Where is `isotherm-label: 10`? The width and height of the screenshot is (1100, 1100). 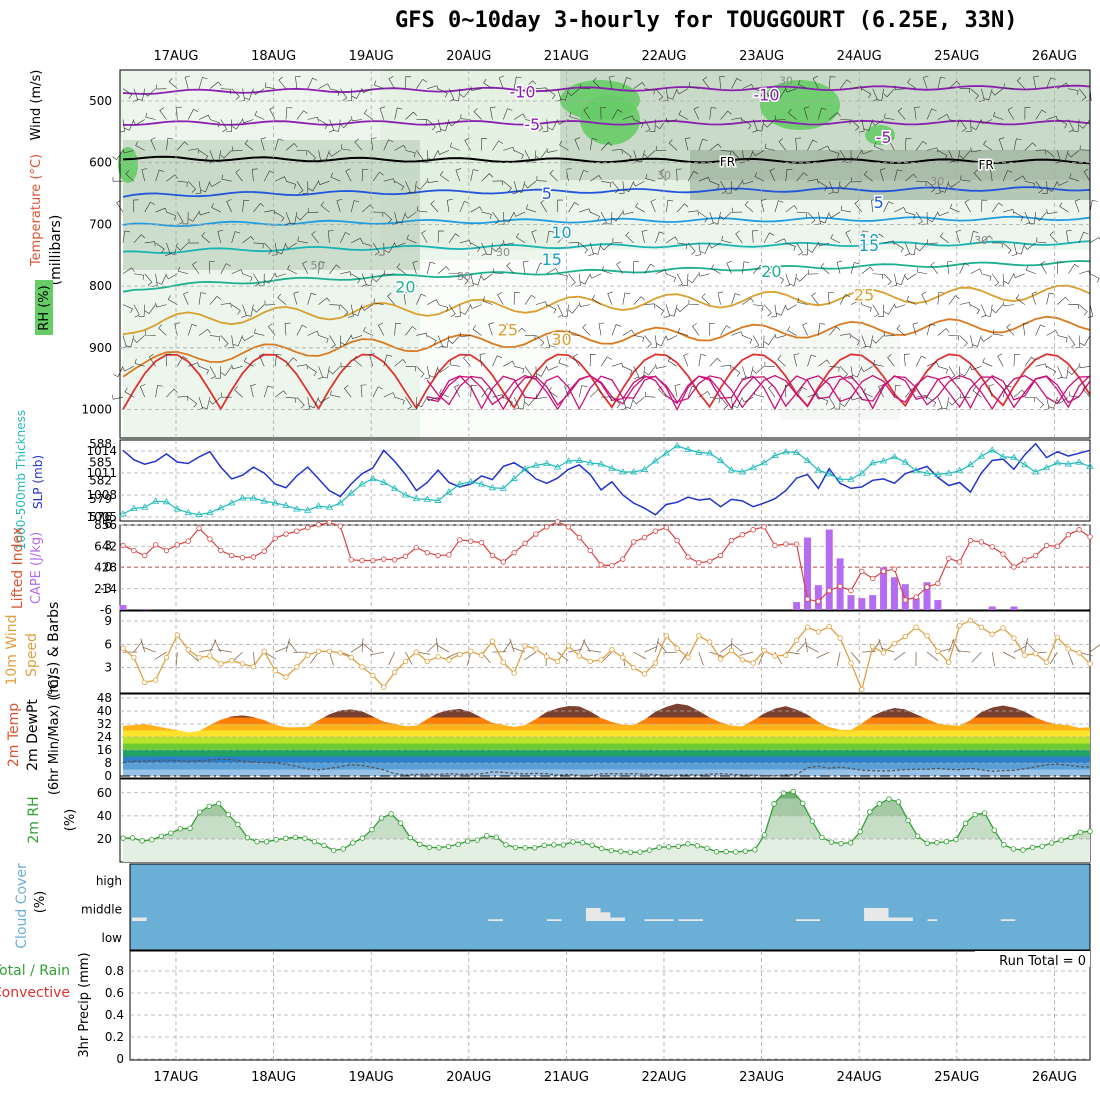
isotherm-label: 10 is located at coordinates (561, 232).